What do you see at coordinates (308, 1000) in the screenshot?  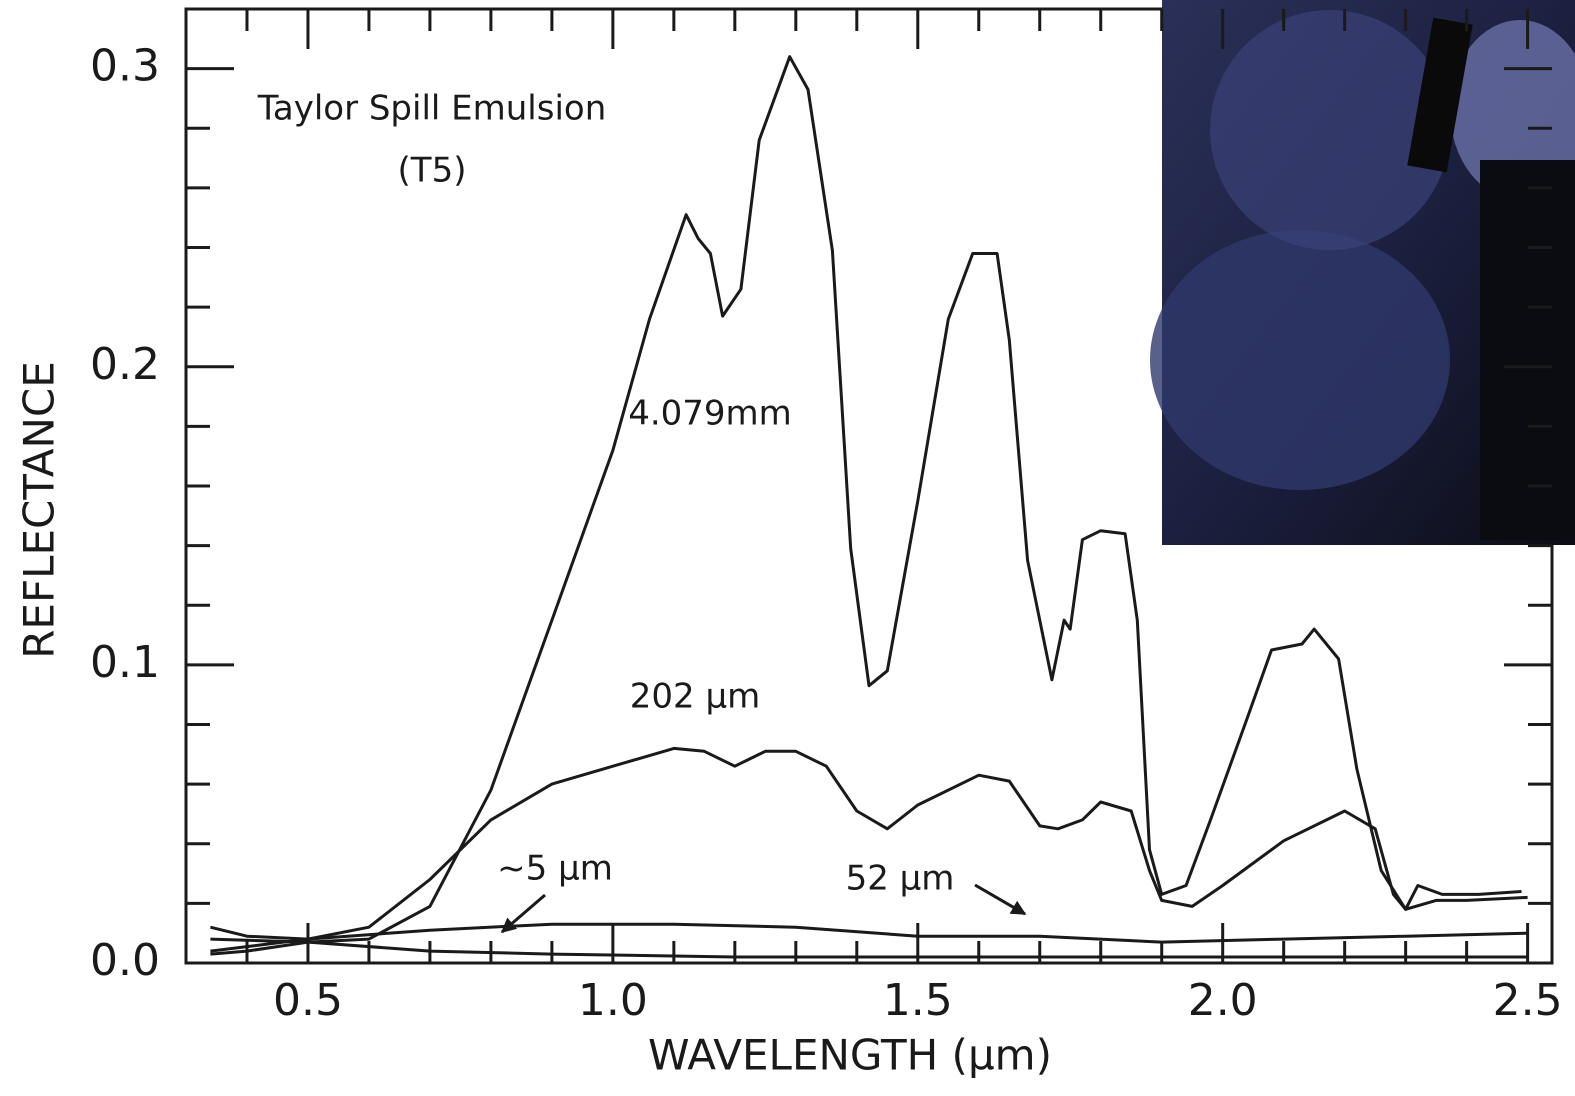 I see `x-tick-label: 0.5` at bounding box center [308, 1000].